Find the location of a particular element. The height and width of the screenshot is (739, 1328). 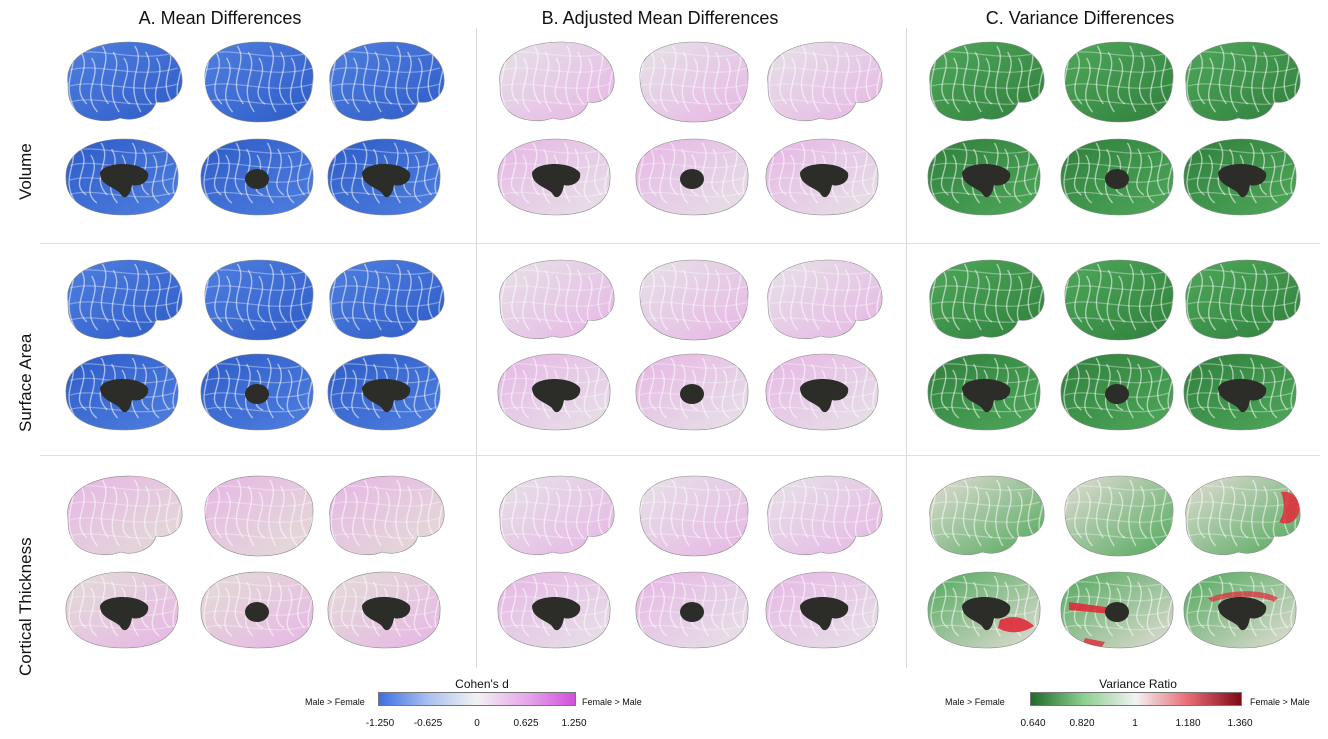

legend-tick: 0.625 is located at coordinates (526, 723).